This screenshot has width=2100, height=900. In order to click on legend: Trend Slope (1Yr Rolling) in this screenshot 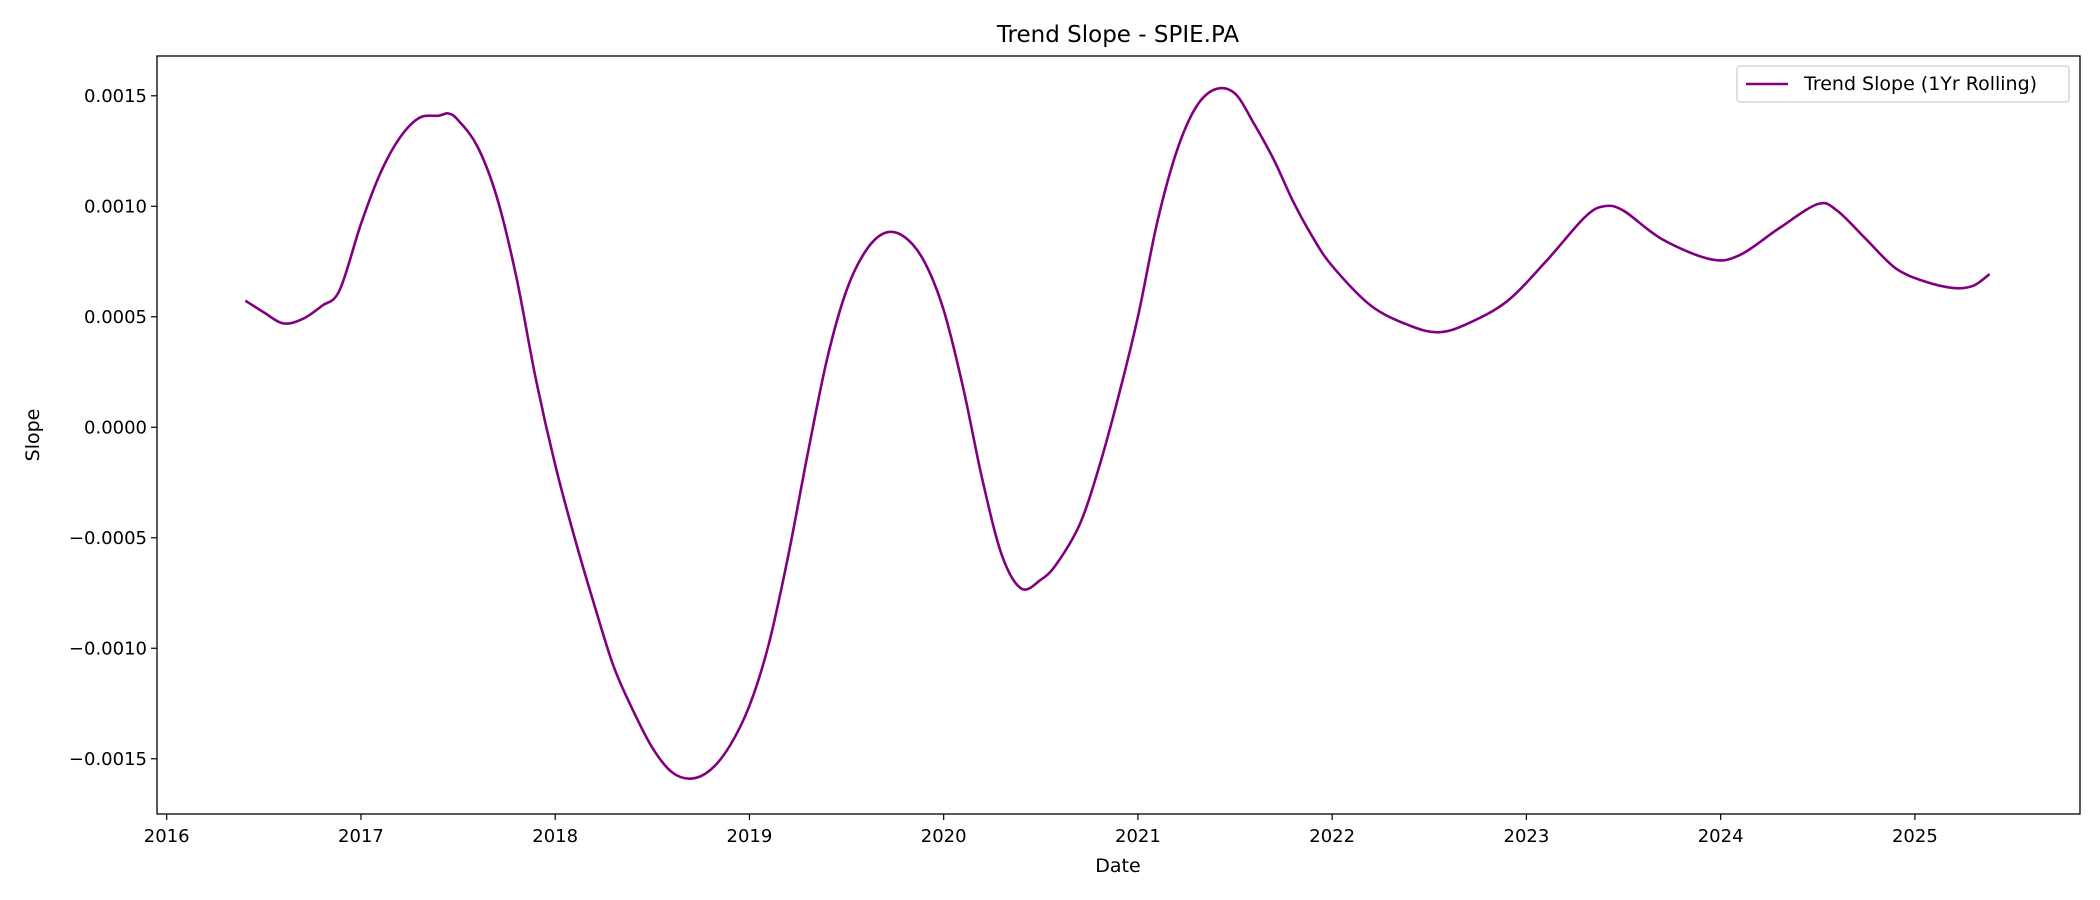, I will do `click(1903, 84)`.